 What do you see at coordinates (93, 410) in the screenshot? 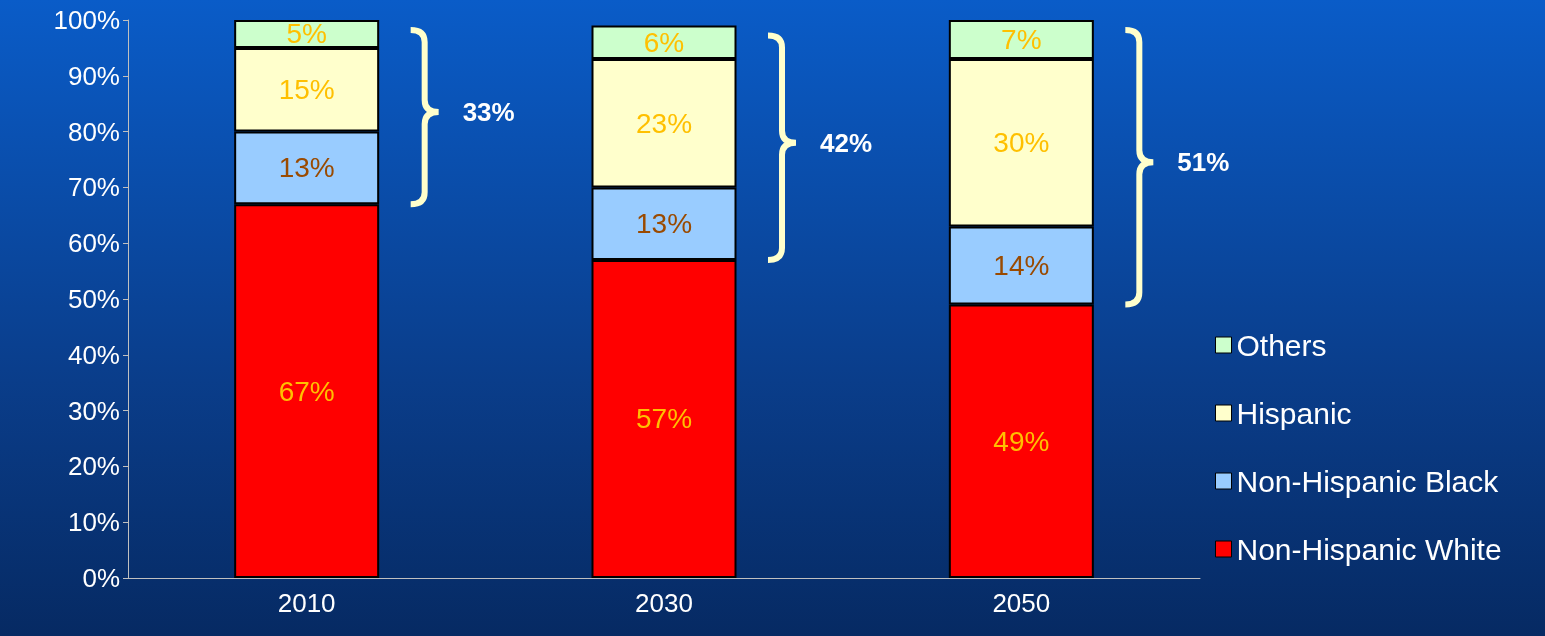
I see `y-tick-label: 30%` at bounding box center [93, 410].